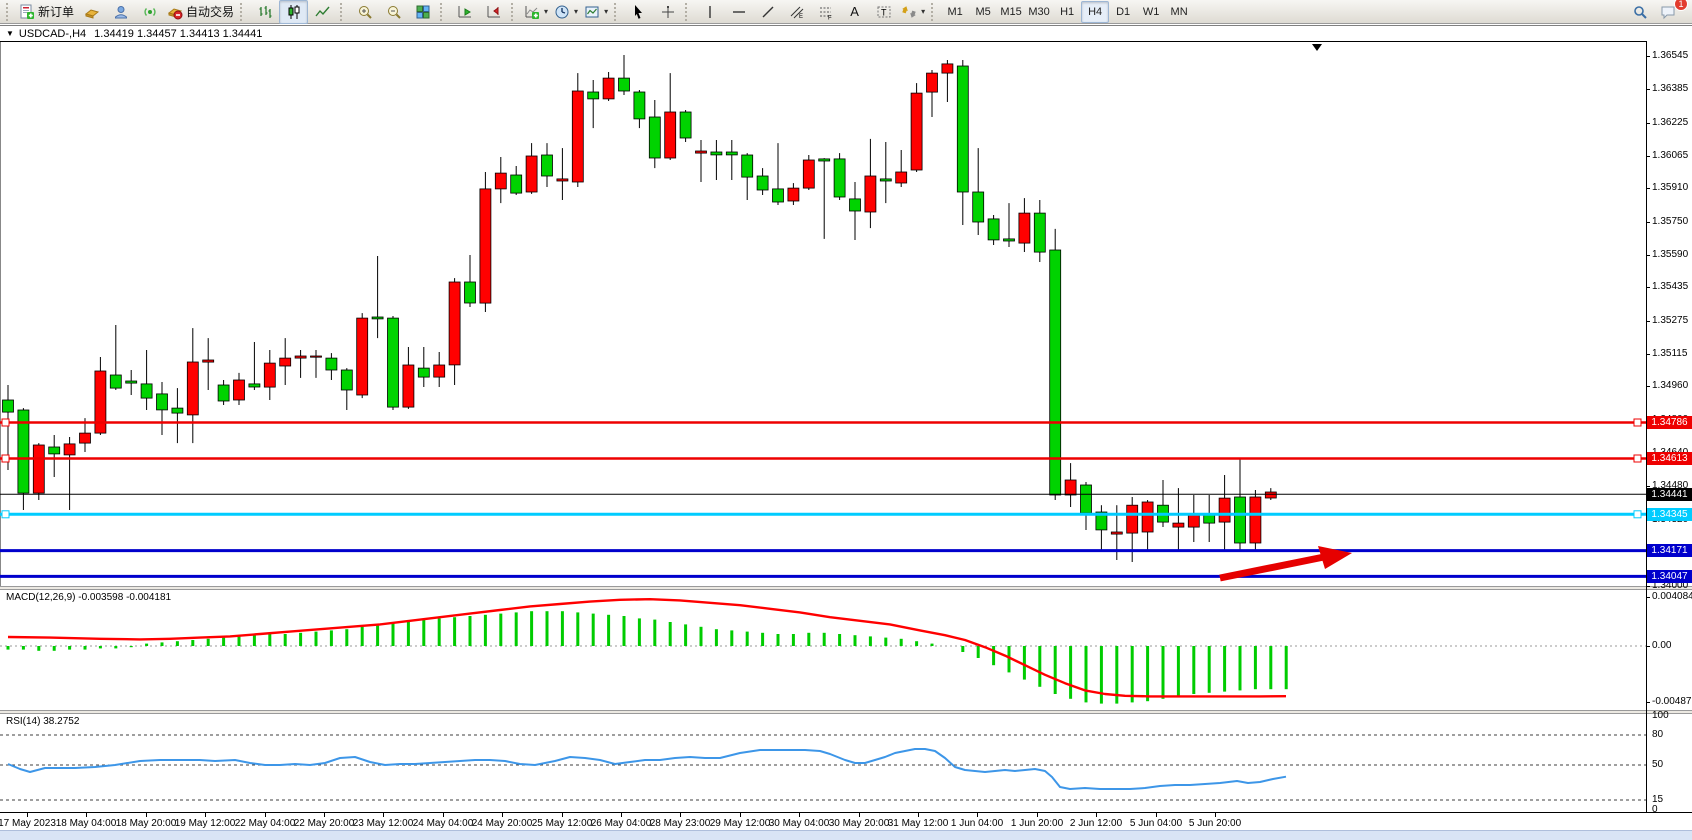  I want to click on auto-scroll-button, so click(464, 12).